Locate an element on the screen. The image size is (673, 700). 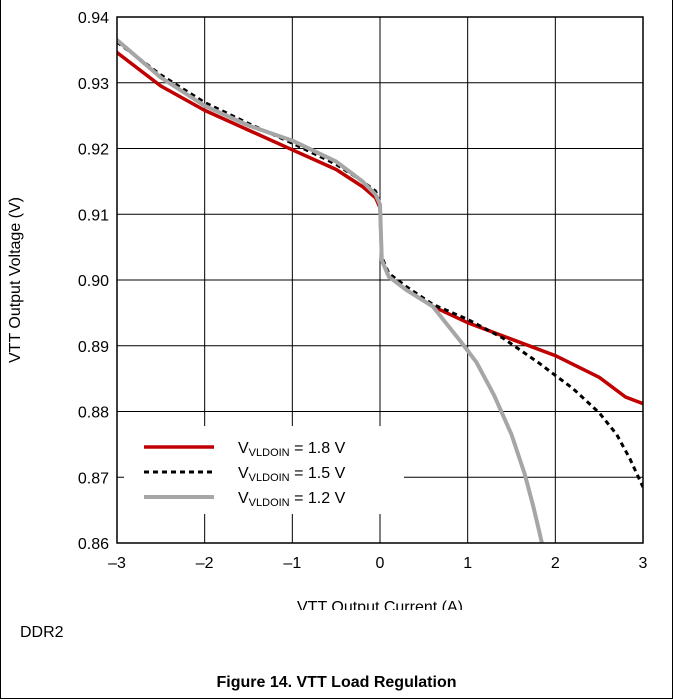
y-tick-label: 0.91 is located at coordinates (93, 215).